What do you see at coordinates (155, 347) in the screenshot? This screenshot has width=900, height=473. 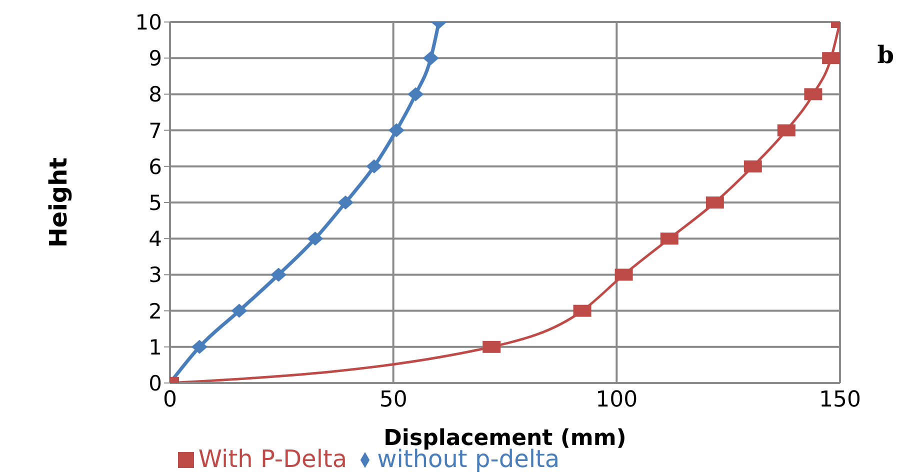 I see `y-tick-label: 1` at bounding box center [155, 347].